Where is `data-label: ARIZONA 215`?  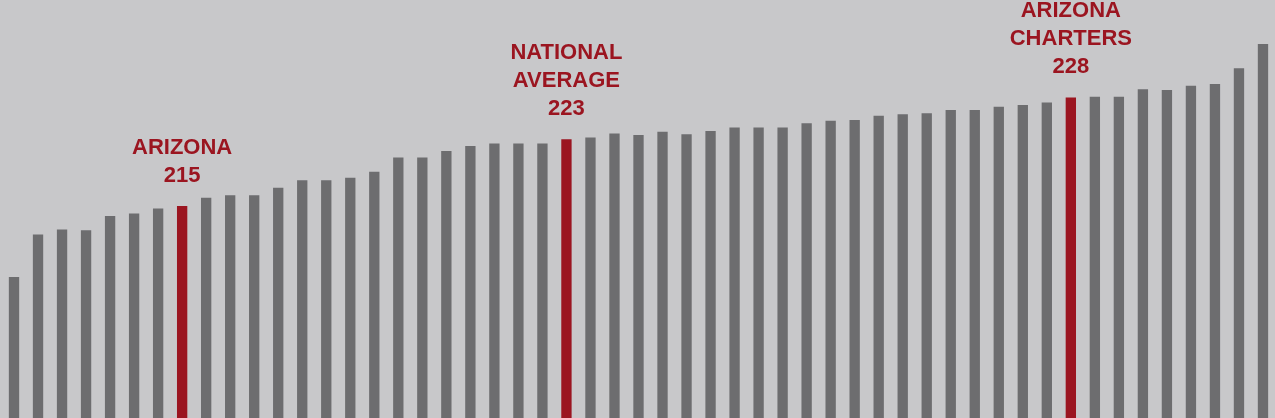
data-label: ARIZONA 215 is located at coordinates (182, 161).